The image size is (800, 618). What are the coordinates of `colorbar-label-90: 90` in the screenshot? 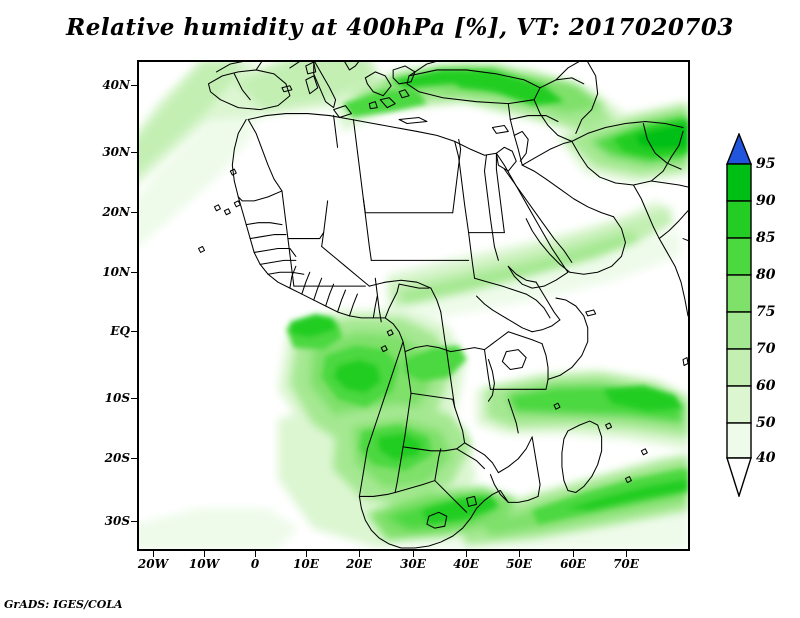 It's located at (766, 201).